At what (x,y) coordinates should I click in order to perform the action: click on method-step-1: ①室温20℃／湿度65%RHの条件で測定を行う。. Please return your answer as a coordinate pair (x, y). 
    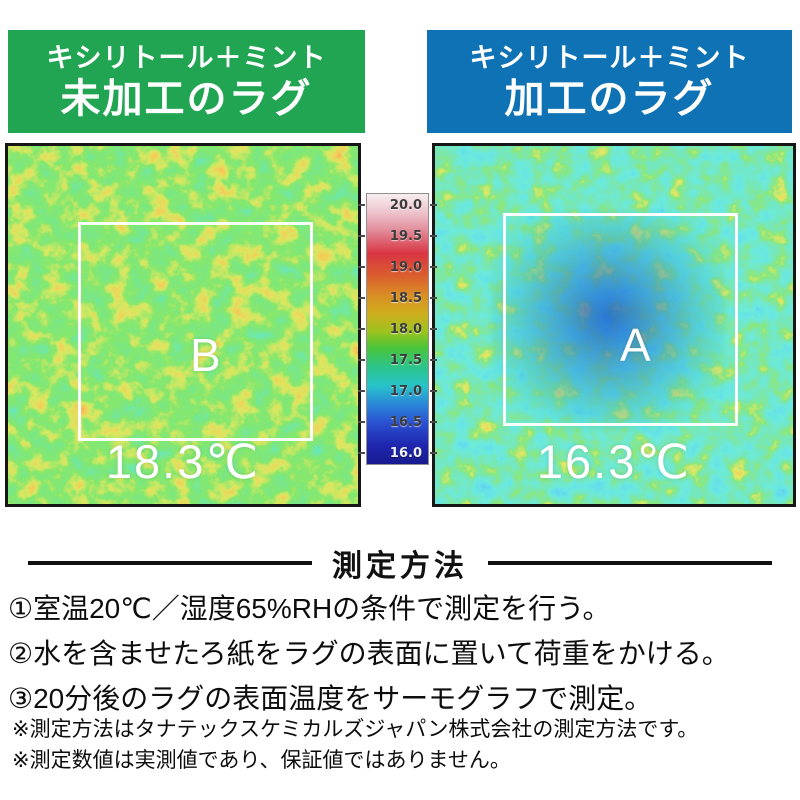
    Looking at the image, I should click on (309, 608).